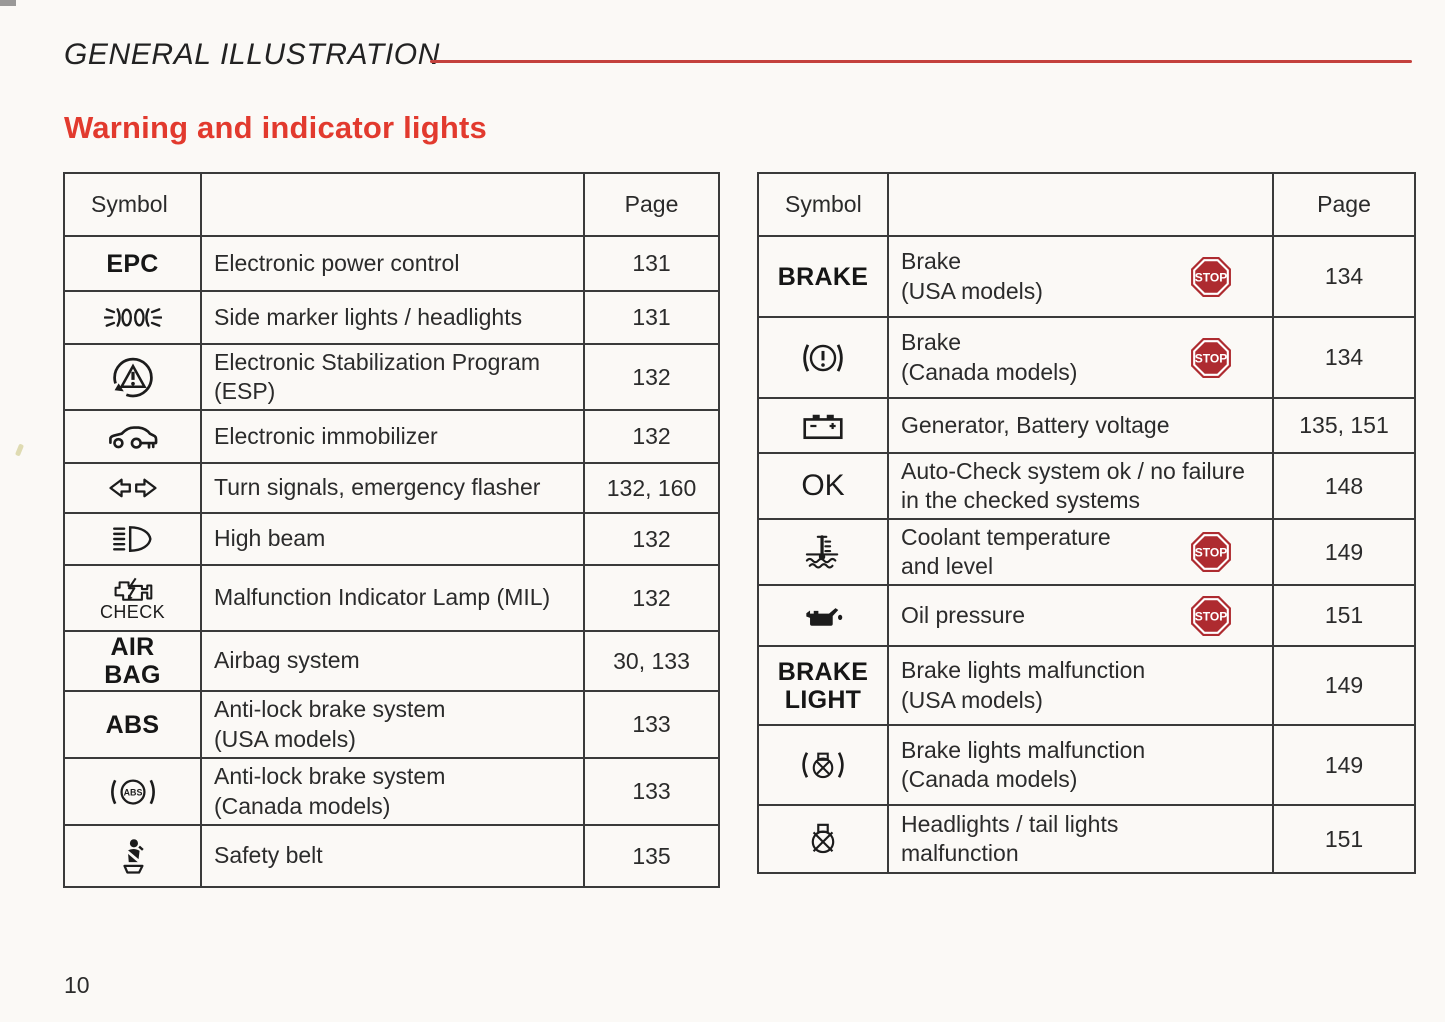 This screenshot has height=1022, width=1445. I want to click on table-row: Turn signals, emergency flasher 132, 160, so click(391, 487).